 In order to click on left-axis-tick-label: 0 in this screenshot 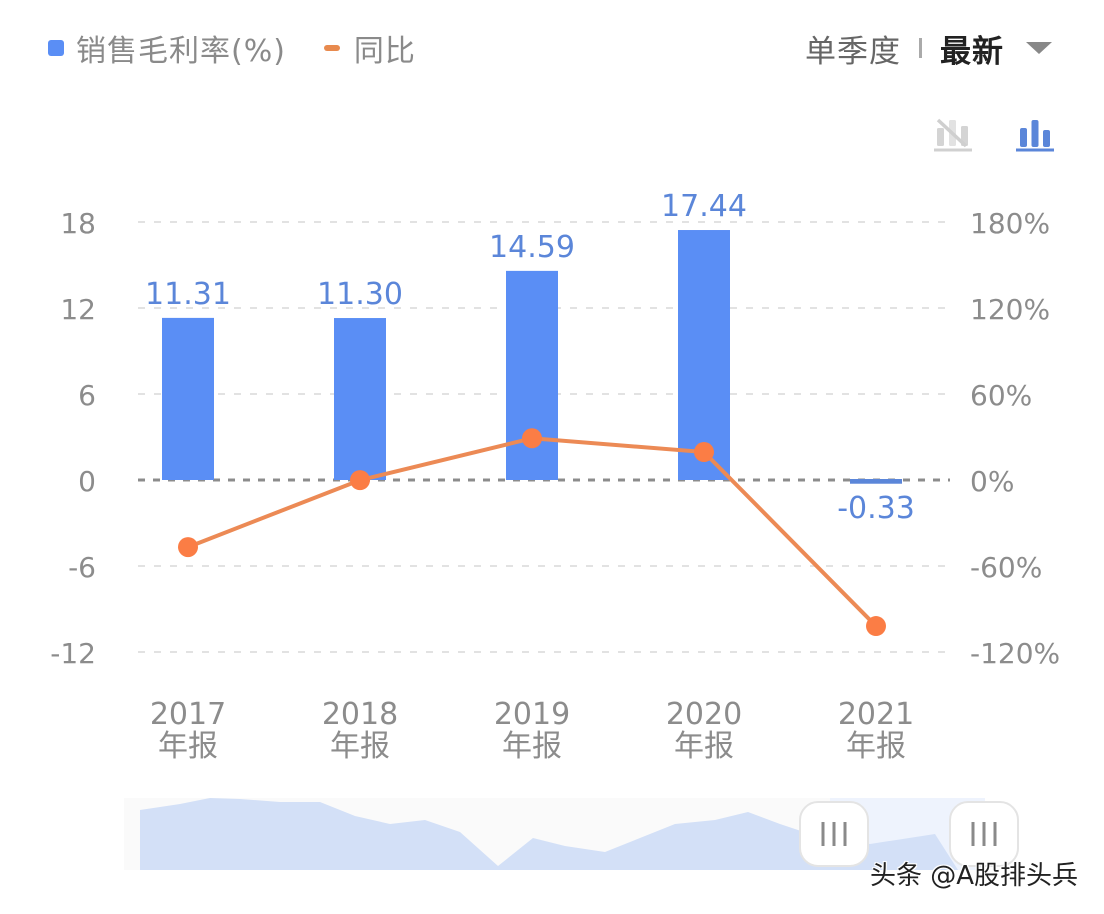, I will do `click(87, 481)`.